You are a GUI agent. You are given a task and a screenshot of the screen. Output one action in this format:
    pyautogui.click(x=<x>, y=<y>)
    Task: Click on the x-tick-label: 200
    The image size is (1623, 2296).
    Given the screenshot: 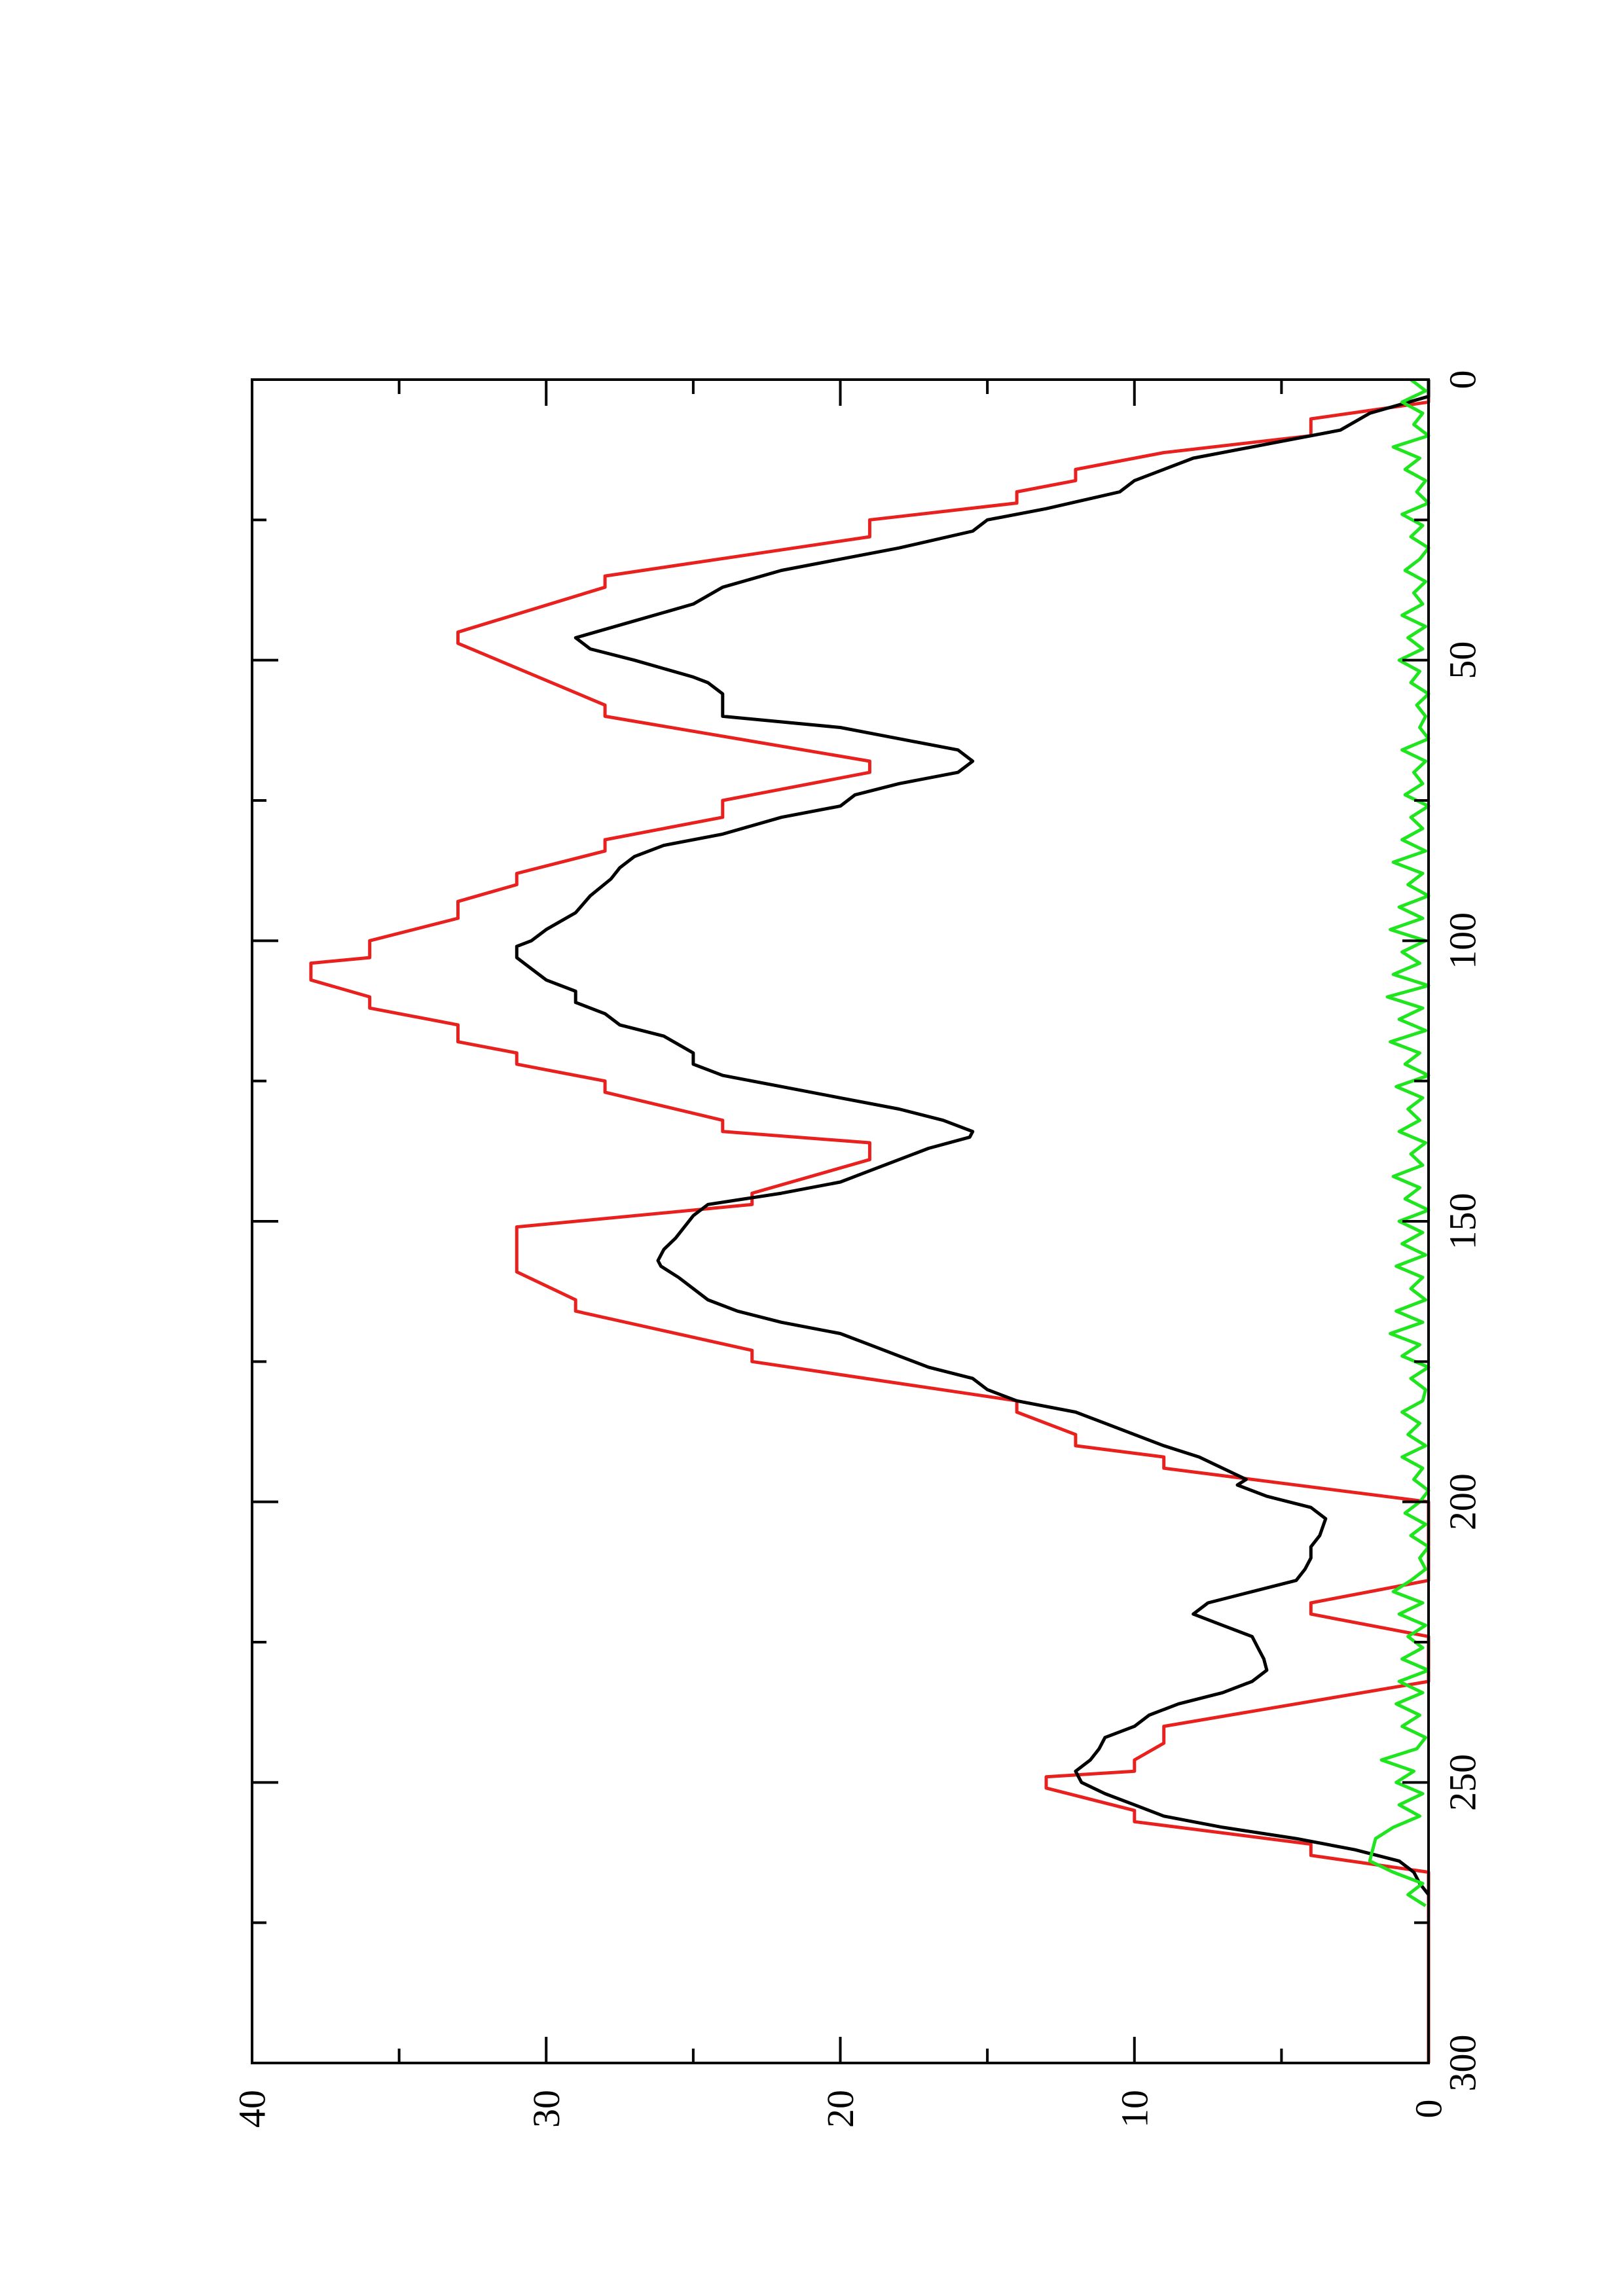 What is the action you would take?
    pyautogui.click(x=1463, y=1501)
    